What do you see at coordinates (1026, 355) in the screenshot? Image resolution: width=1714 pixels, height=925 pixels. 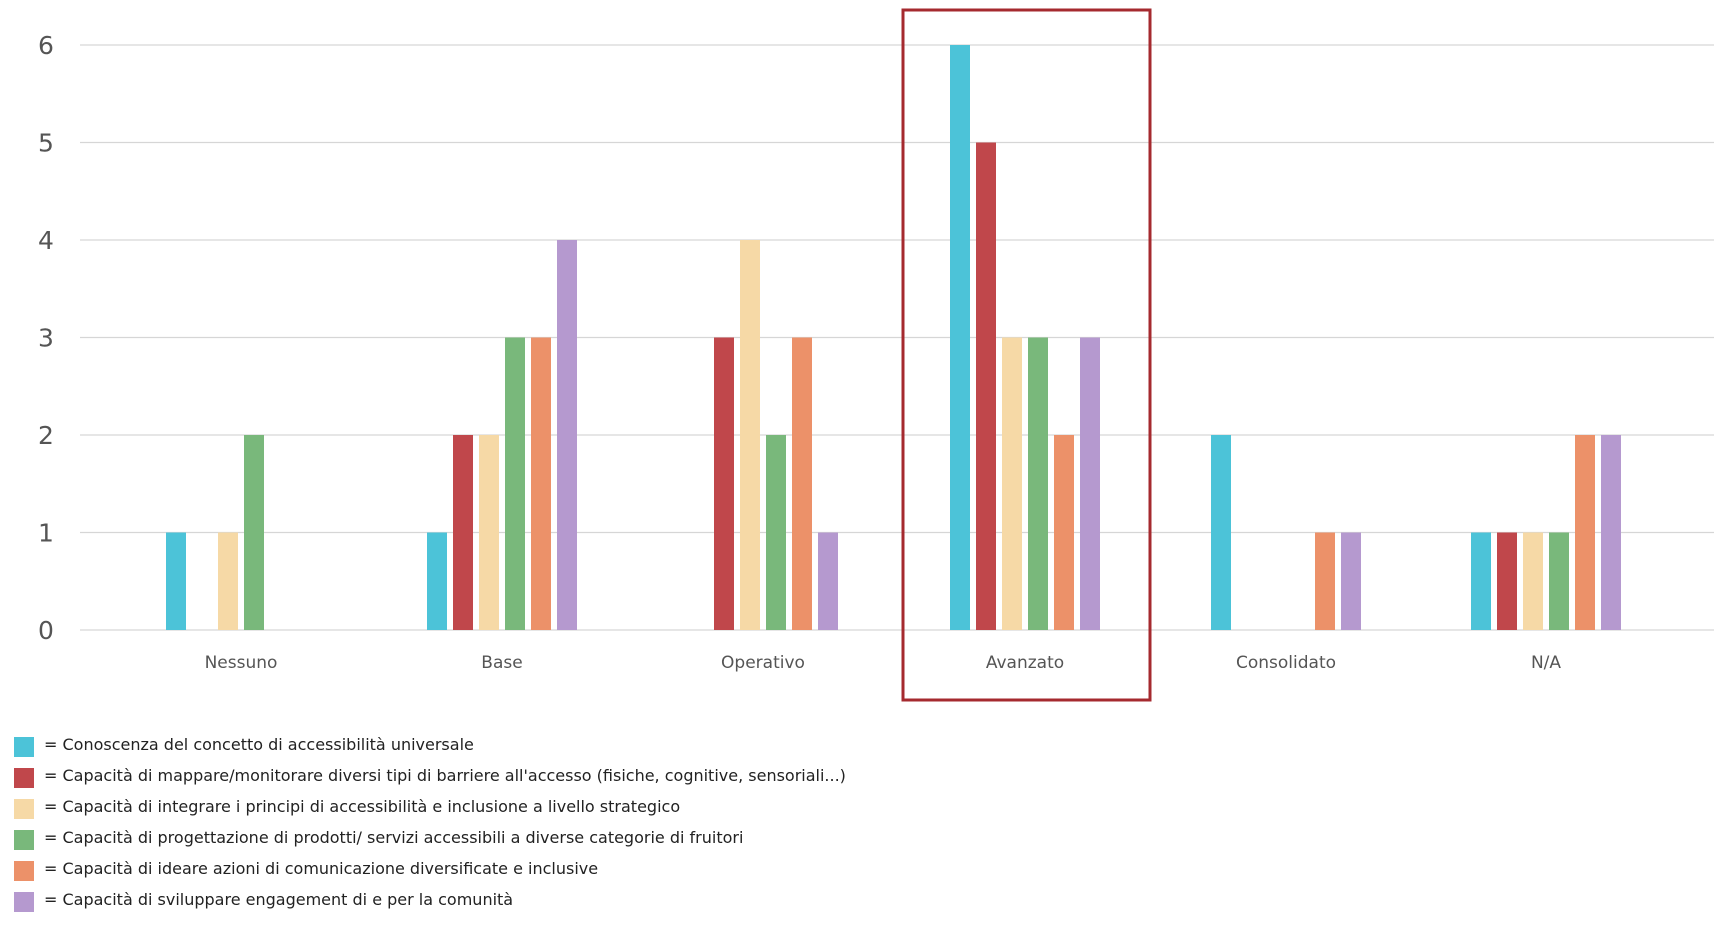 I see `highlight-box-avanzato` at bounding box center [1026, 355].